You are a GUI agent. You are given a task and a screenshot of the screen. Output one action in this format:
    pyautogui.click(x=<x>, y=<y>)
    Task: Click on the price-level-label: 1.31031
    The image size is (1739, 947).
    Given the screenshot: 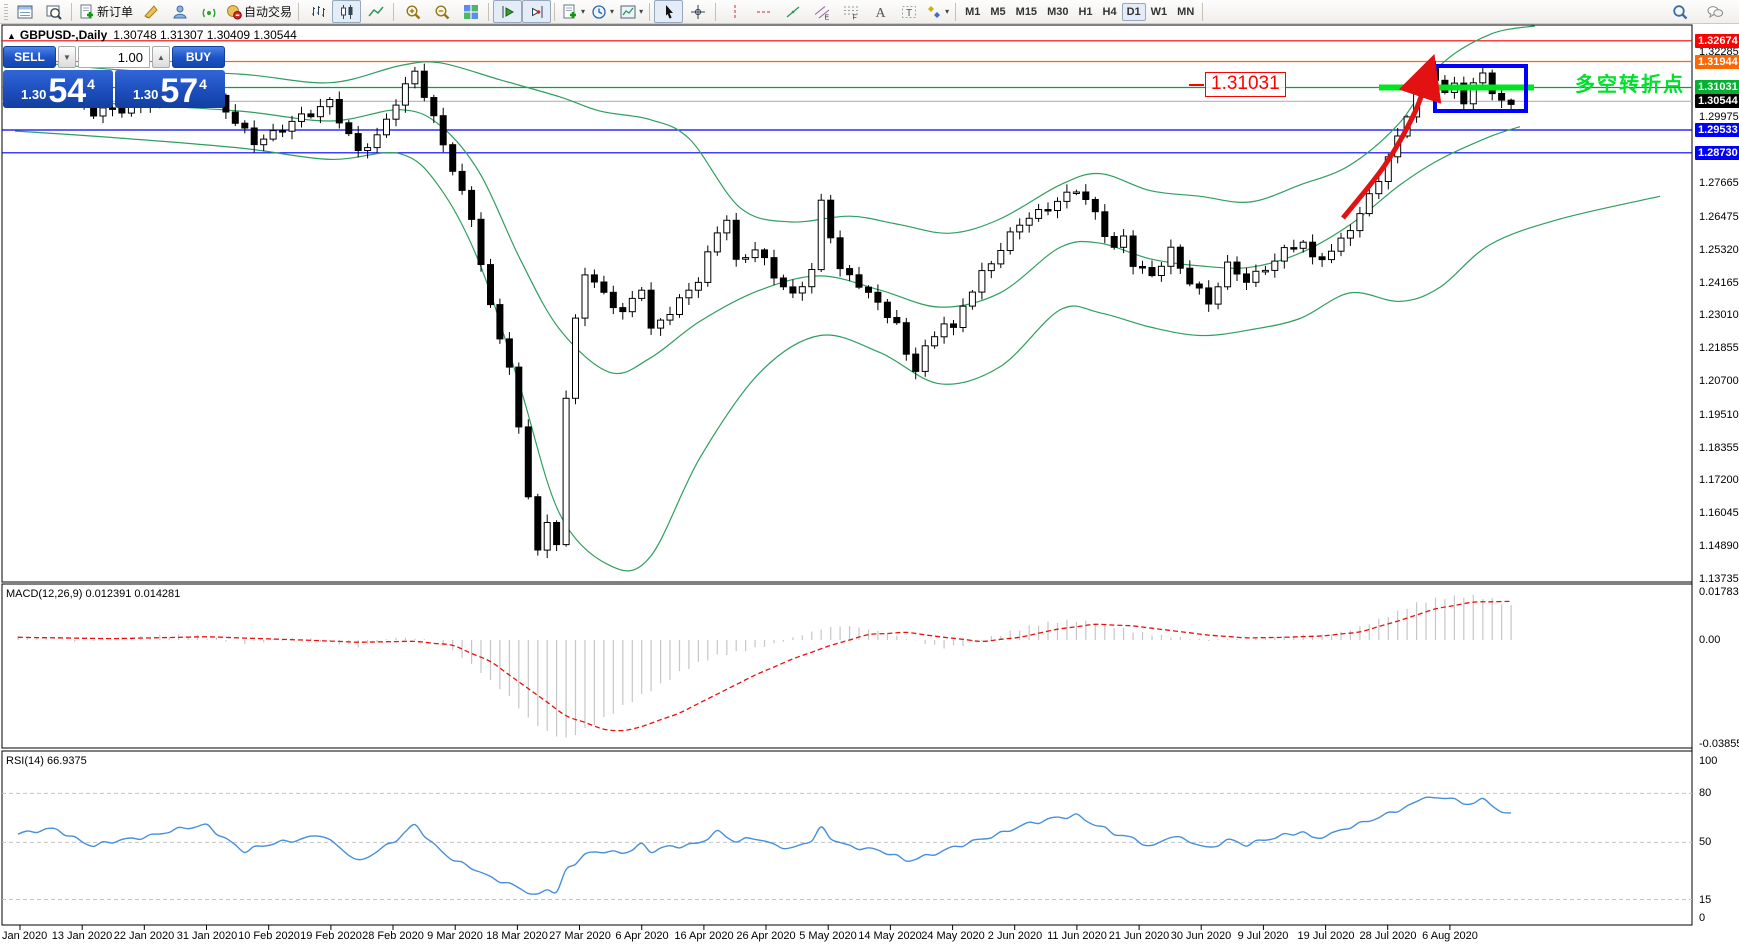 What is the action you would take?
    pyautogui.click(x=1245, y=84)
    